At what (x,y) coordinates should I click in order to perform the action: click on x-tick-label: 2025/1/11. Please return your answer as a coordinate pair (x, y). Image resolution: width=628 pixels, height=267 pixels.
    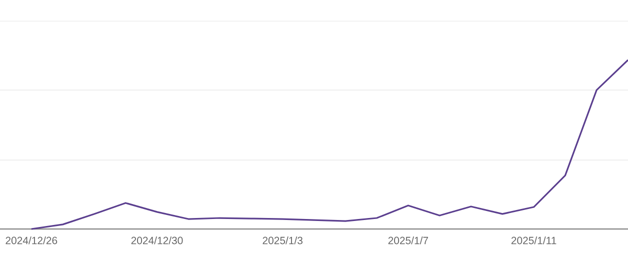
    Looking at the image, I should click on (533, 240).